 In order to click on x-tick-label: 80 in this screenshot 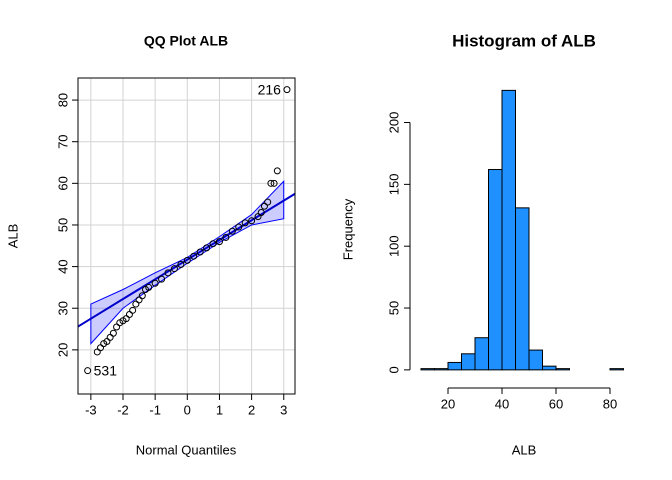, I will do `click(610, 403)`.